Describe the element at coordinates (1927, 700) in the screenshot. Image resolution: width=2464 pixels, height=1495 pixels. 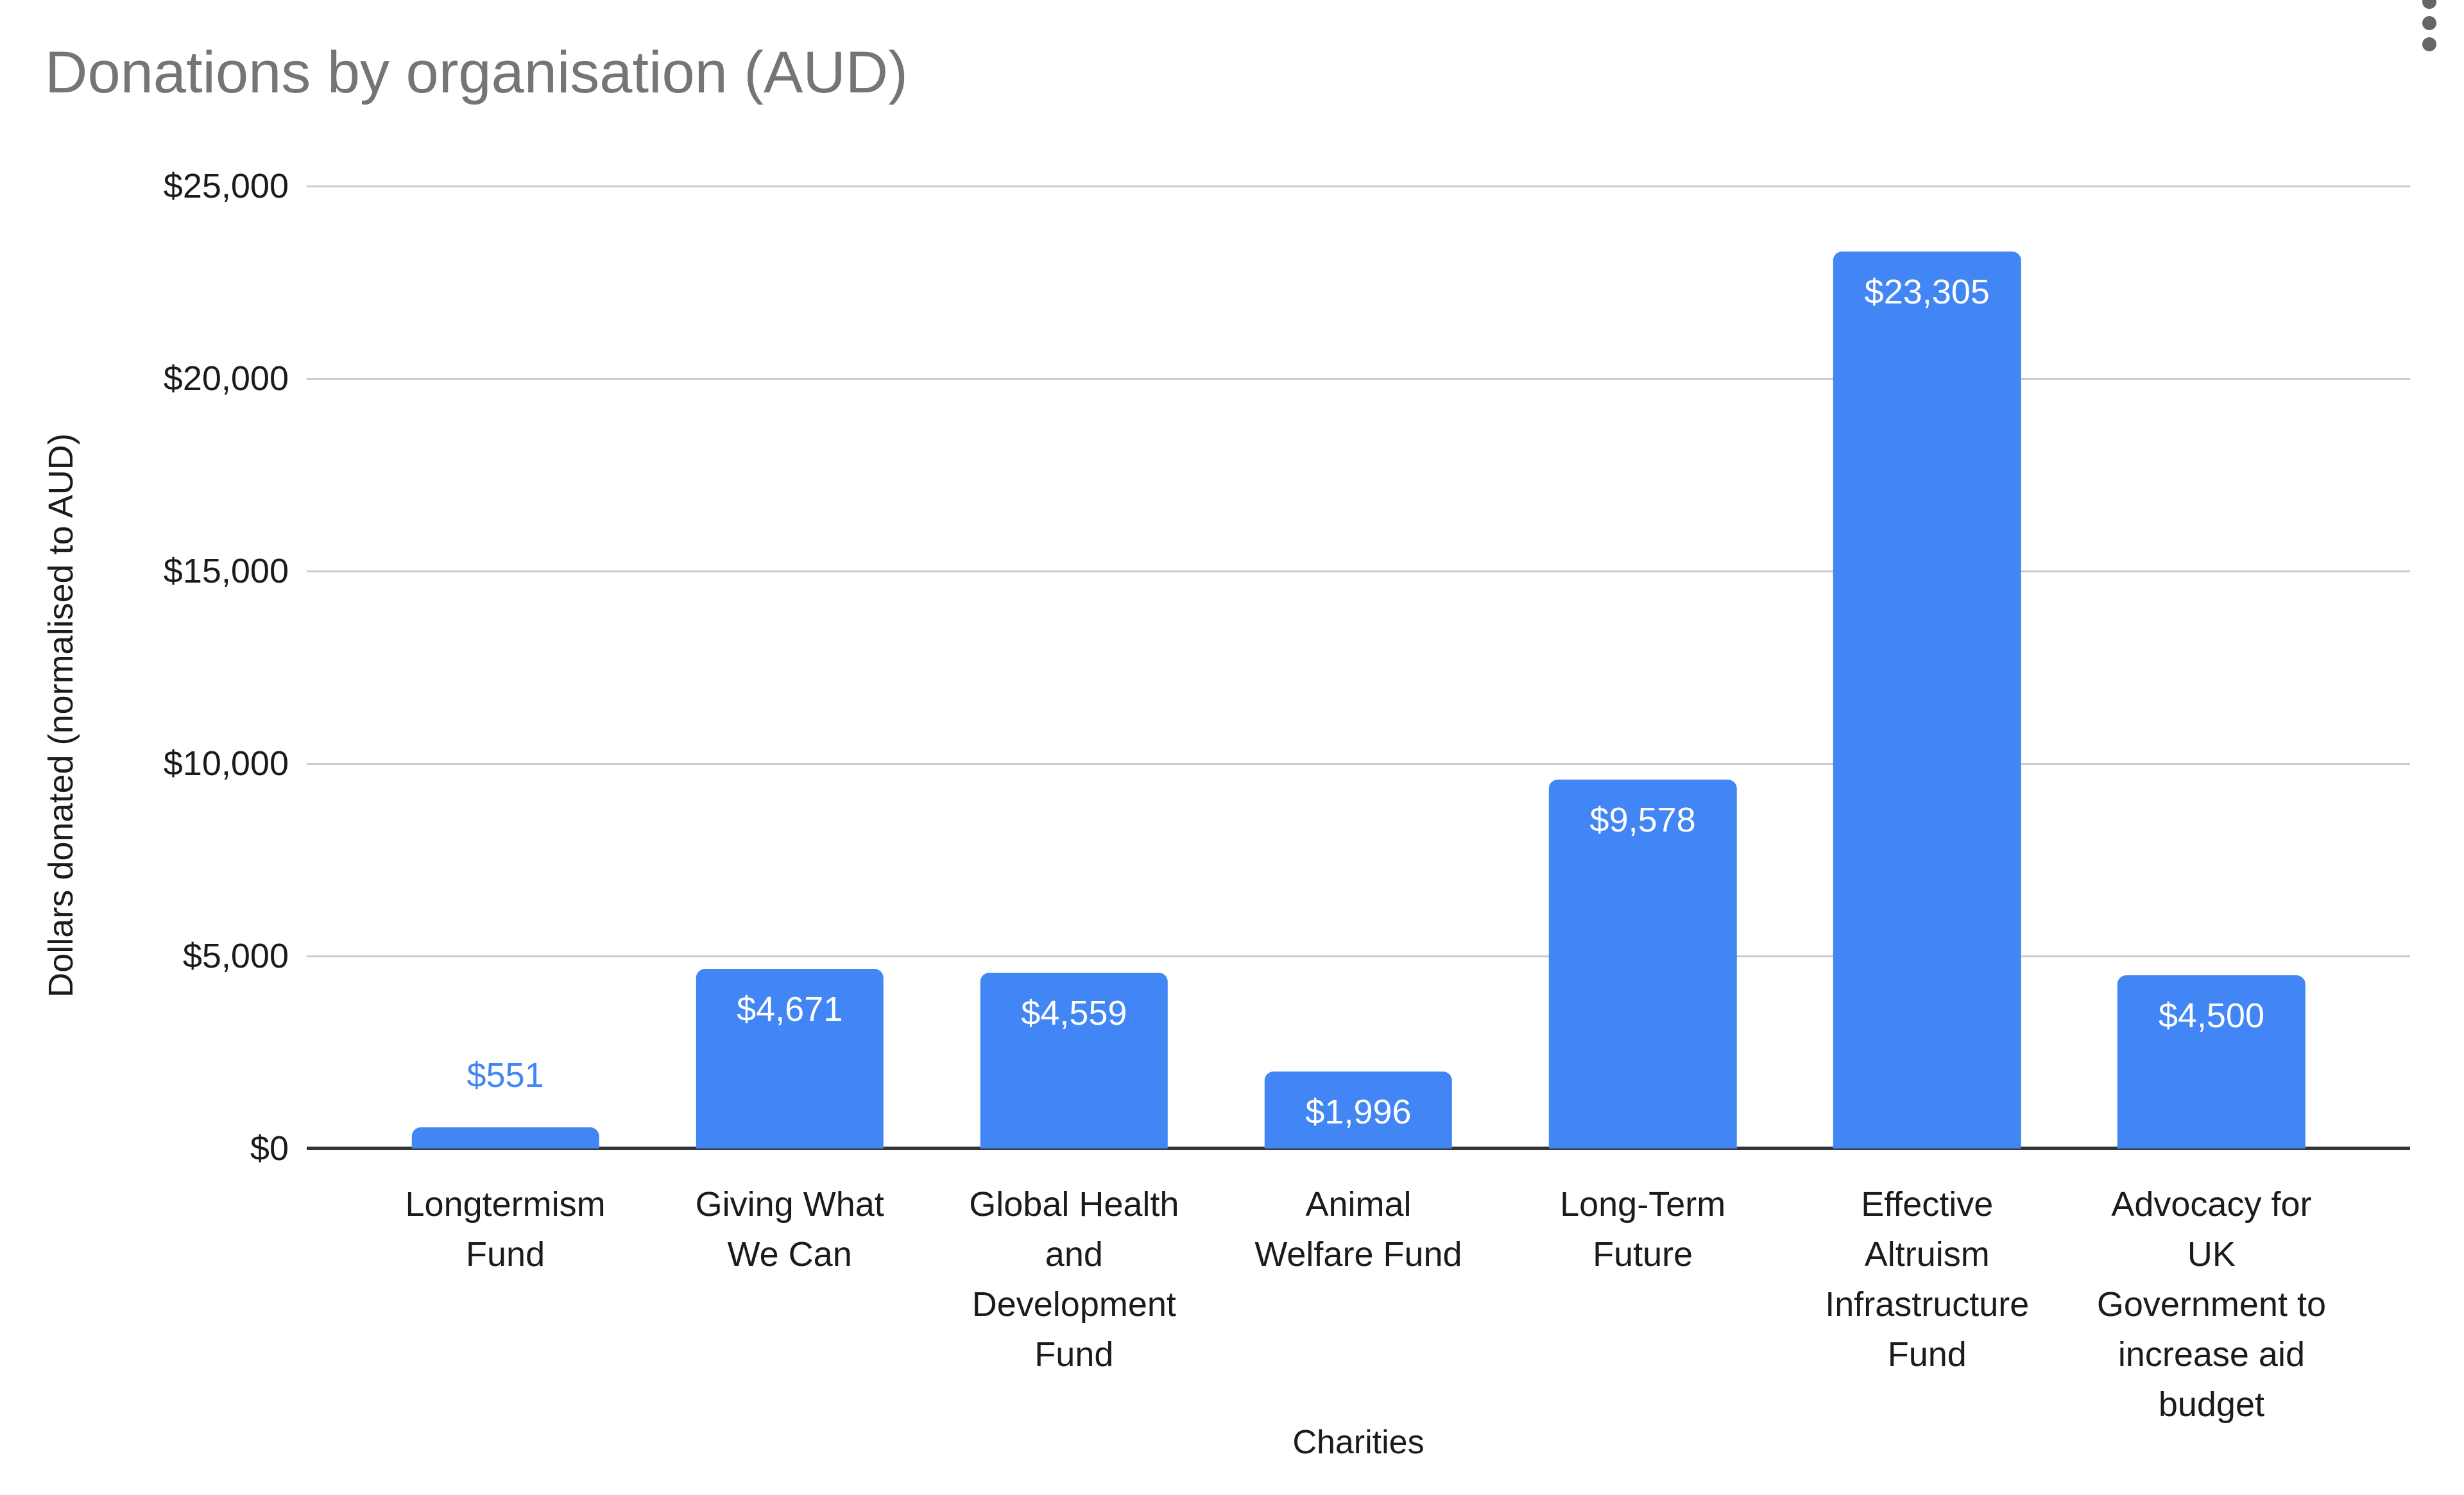
I see `bar: $23,305` at that location.